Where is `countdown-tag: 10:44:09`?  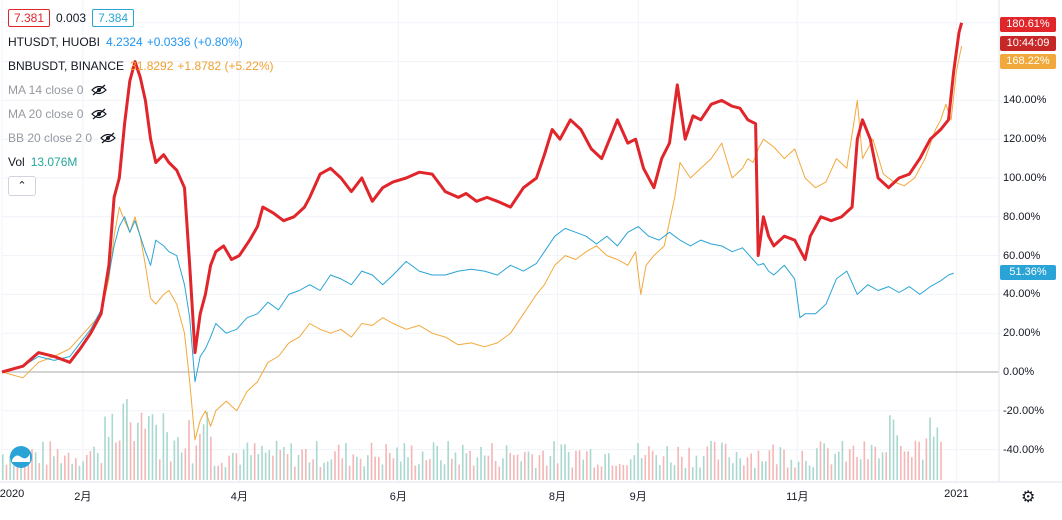 countdown-tag: 10:44:09 is located at coordinates (1028, 43).